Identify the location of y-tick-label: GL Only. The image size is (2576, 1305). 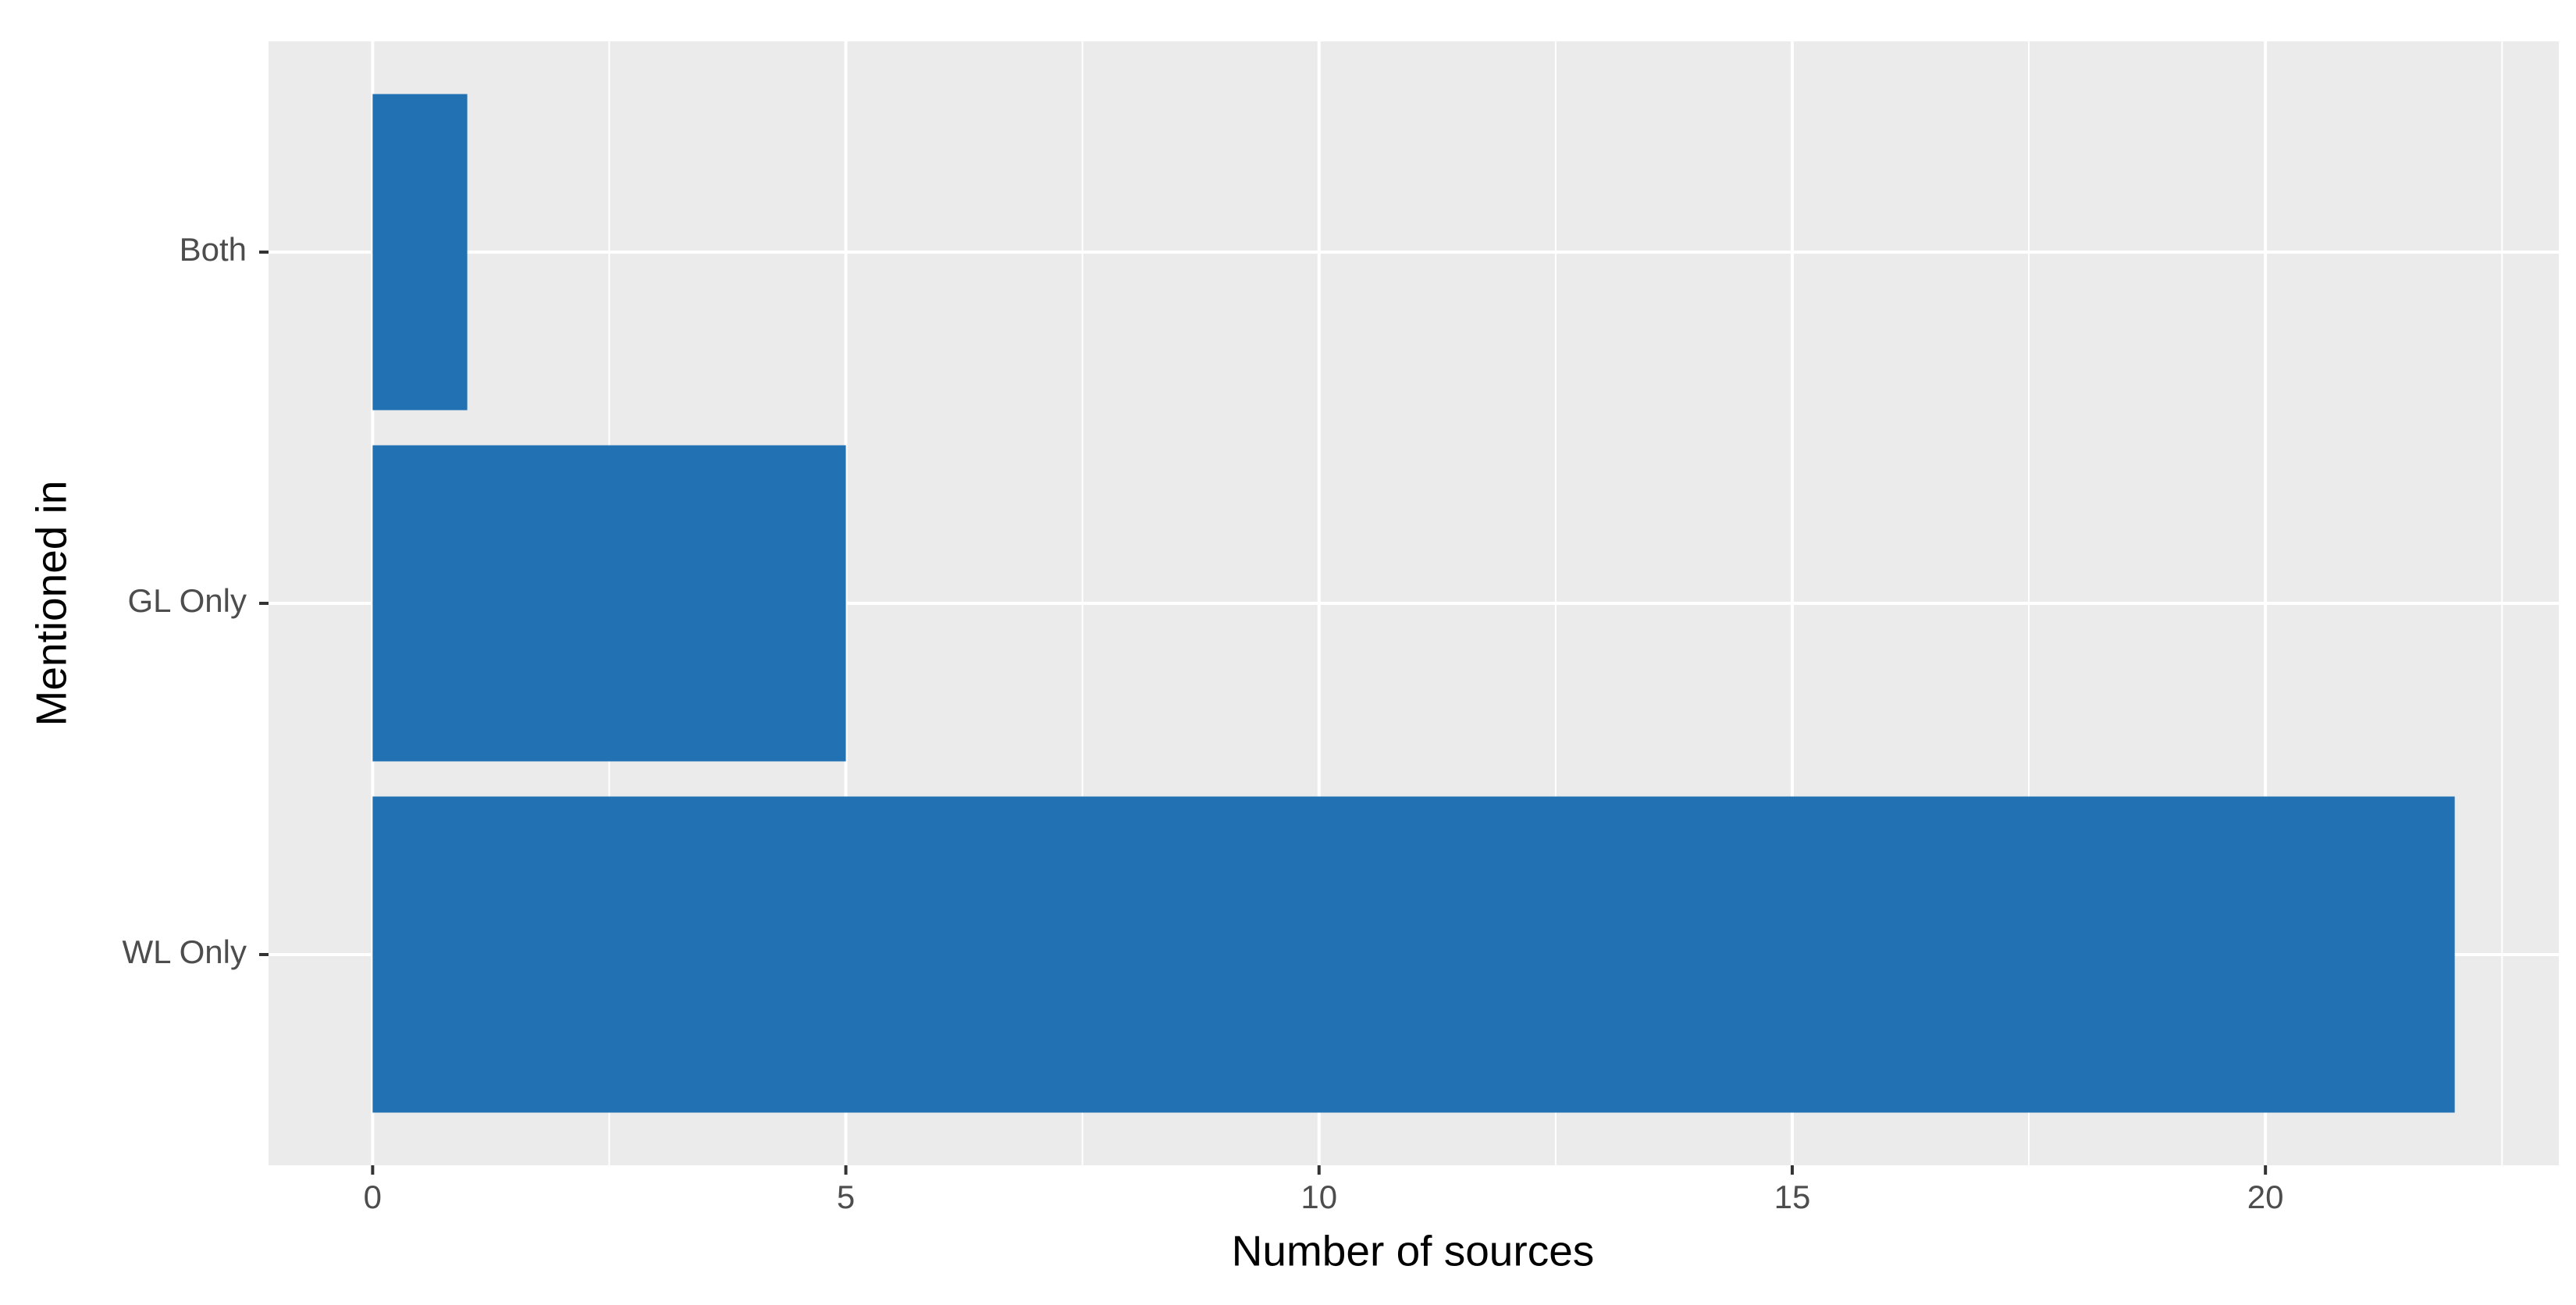
(187, 600).